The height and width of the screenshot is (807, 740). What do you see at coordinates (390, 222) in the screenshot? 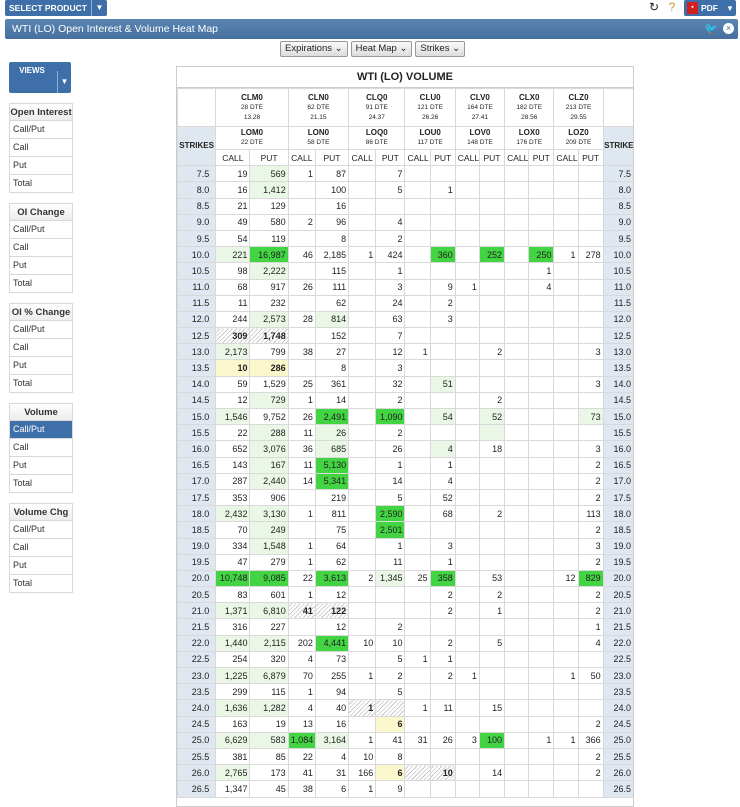
I see `put-volume-cell: 4` at bounding box center [390, 222].